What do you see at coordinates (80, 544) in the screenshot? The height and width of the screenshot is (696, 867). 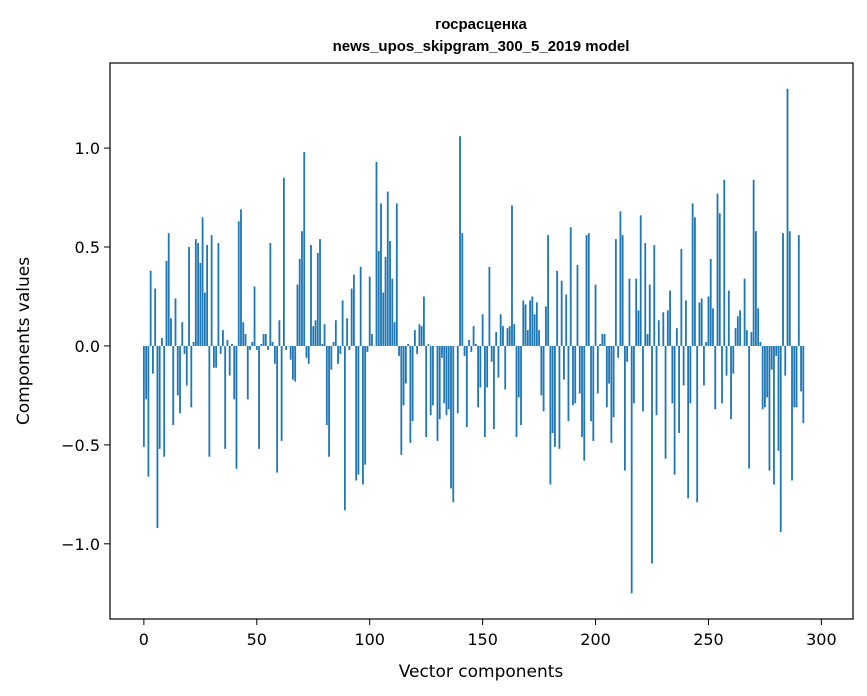 I see `y-tick-label-0: −1.0` at bounding box center [80, 544].